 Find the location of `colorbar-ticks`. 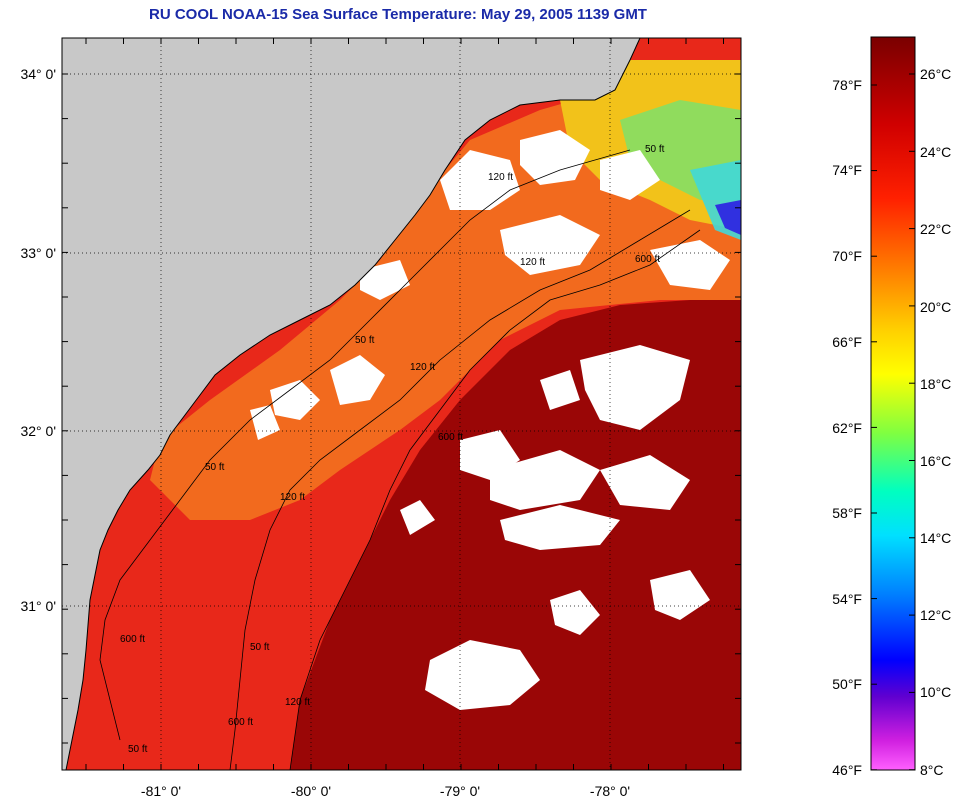

colorbar-ticks is located at coordinates (893, 422).